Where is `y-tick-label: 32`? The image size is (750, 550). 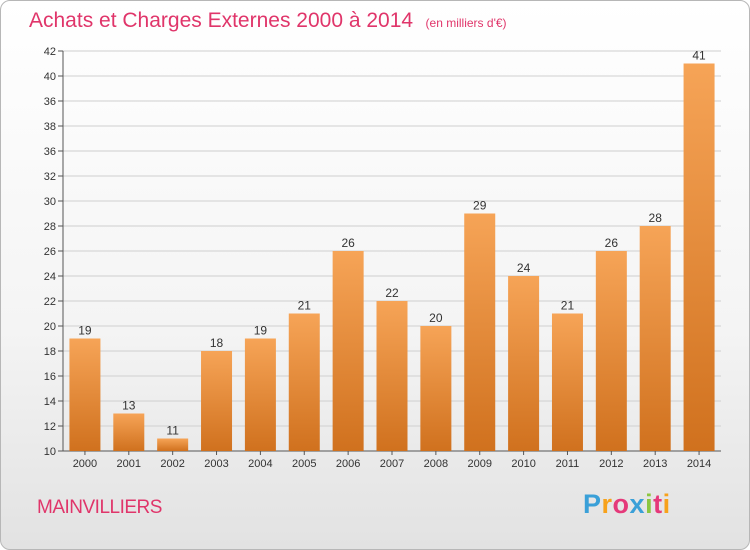
y-tick-label: 32 is located at coordinates (50, 177).